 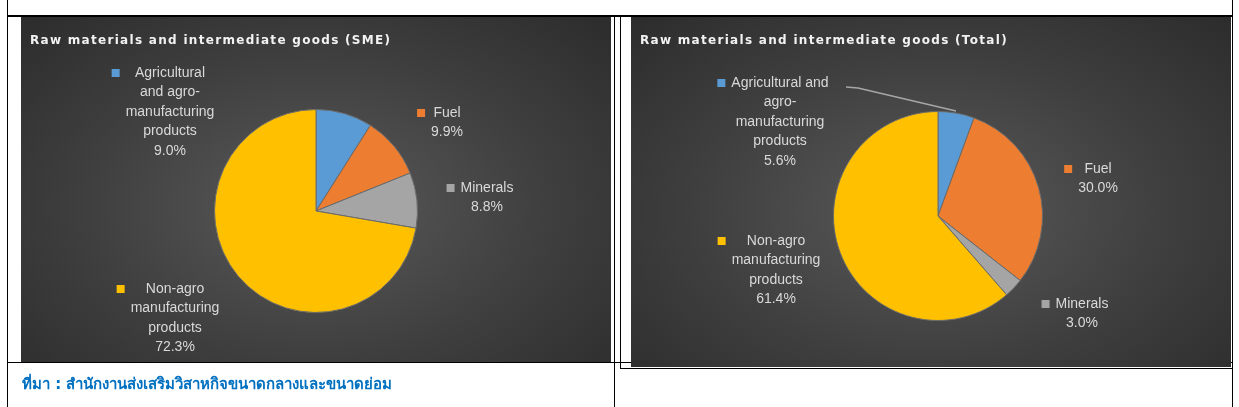 What do you see at coordinates (170, 149) in the screenshot?
I see `data-label: 9.0%` at bounding box center [170, 149].